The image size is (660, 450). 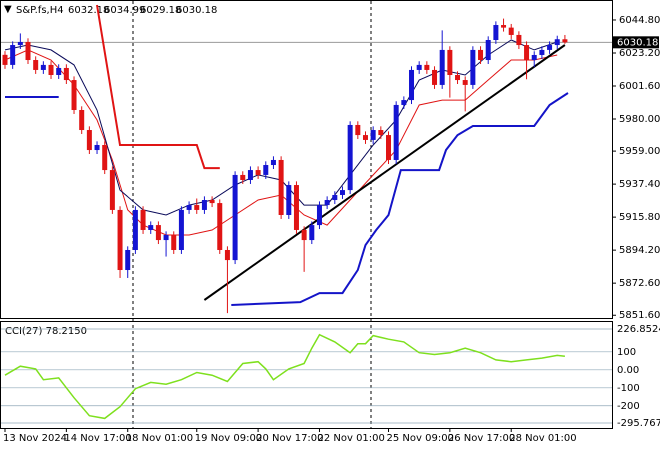 What do you see at coordinates (628, 388) in the screenshot?
I see `indicator-tick-label: -100` at bounding box center [628, 388].